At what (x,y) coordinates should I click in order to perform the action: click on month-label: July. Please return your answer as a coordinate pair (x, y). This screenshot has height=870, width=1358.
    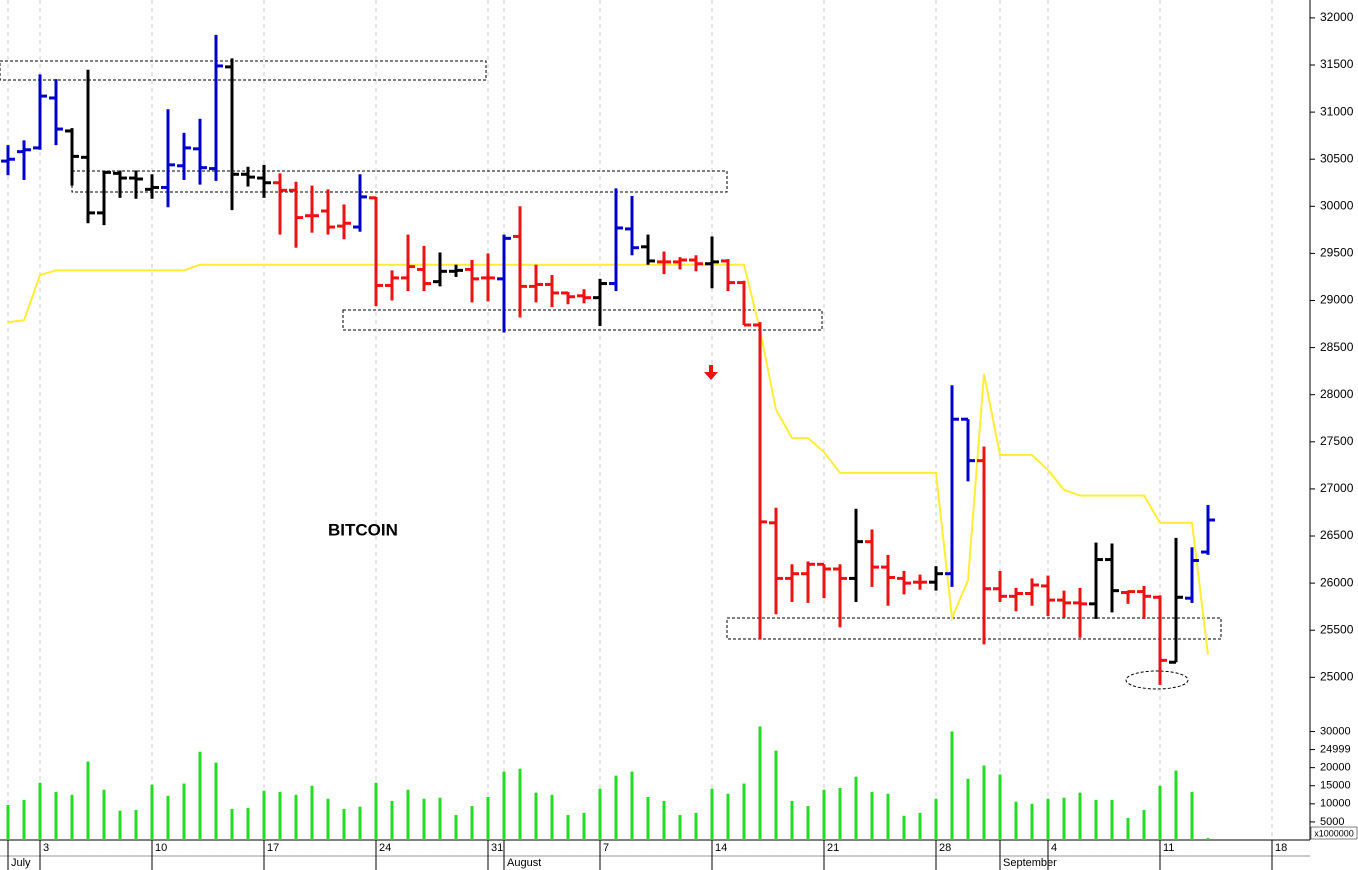
    Looking at the image, I should click on (21, 863).